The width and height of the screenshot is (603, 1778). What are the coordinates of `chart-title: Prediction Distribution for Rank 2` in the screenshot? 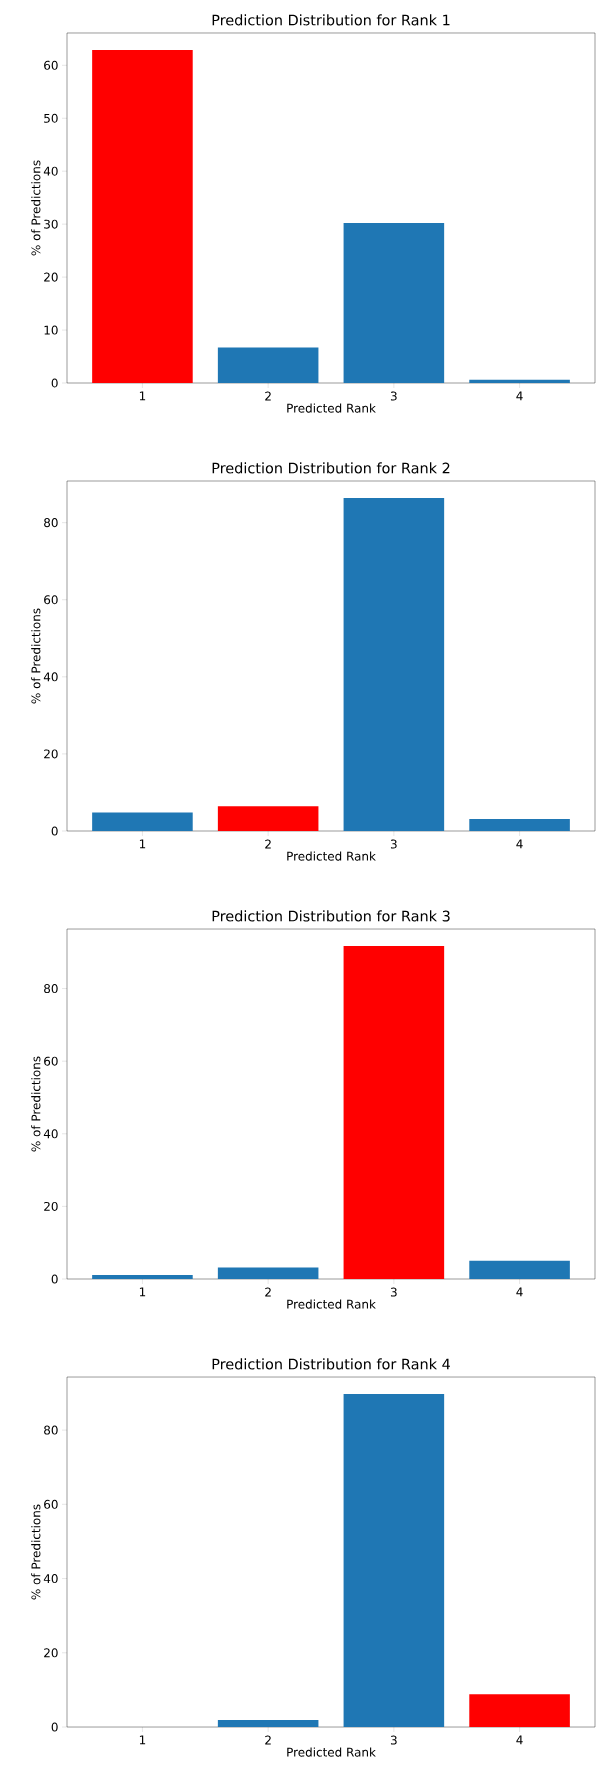 It's located at (331, 468).